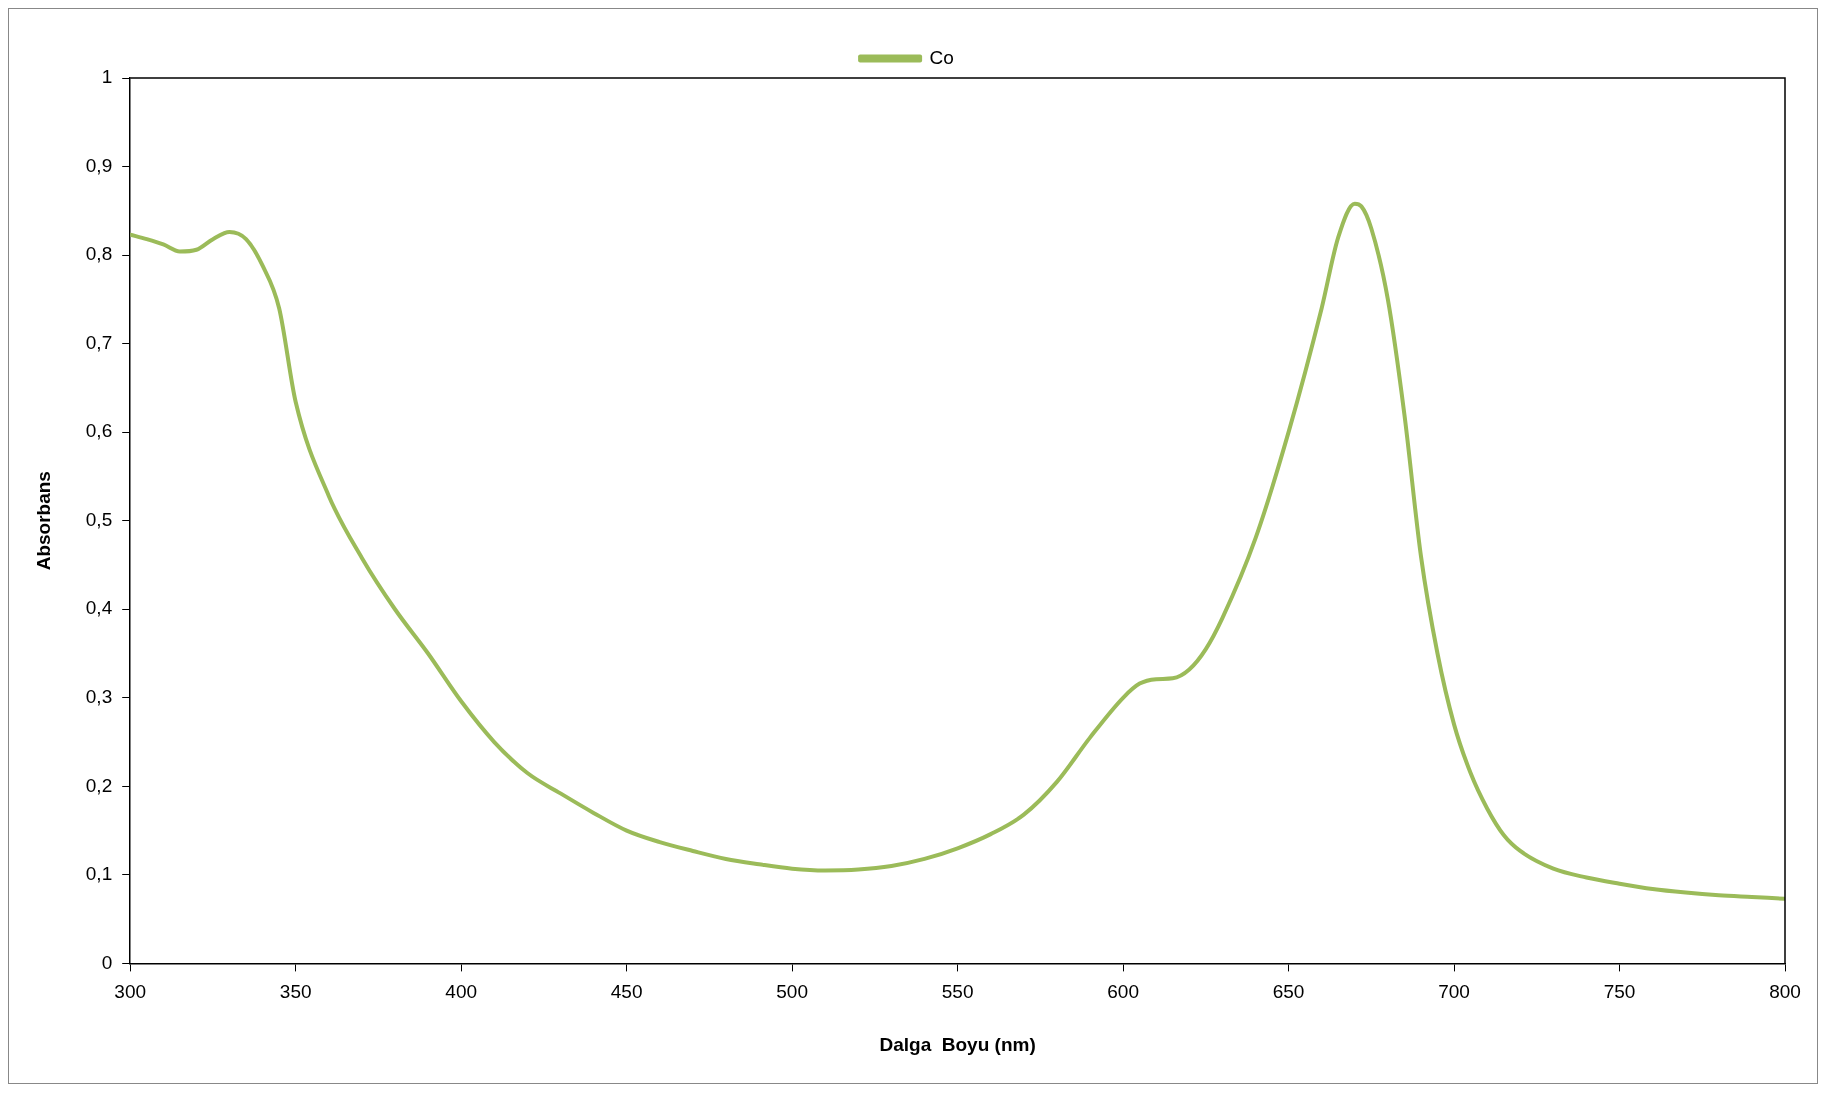 The image size is (1834, 1101). I want to click on x-tick-label: 350, so click(295, 992).